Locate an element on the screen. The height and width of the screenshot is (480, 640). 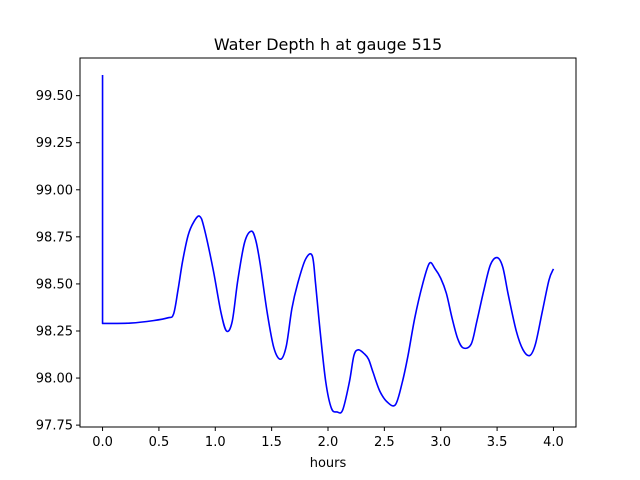
x-tick-label: 3.5 is located at coordinates (497, 442).